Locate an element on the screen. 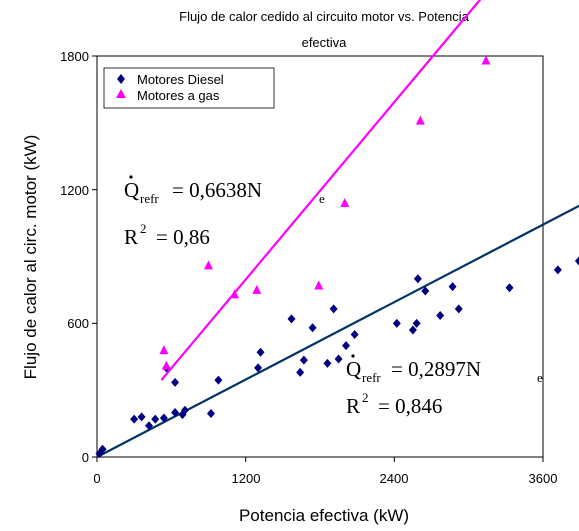 Image resolution: width=579 pixels, height=531 pixels. gas-eq-rhs-sub: e is located at coordinates (322, 198).